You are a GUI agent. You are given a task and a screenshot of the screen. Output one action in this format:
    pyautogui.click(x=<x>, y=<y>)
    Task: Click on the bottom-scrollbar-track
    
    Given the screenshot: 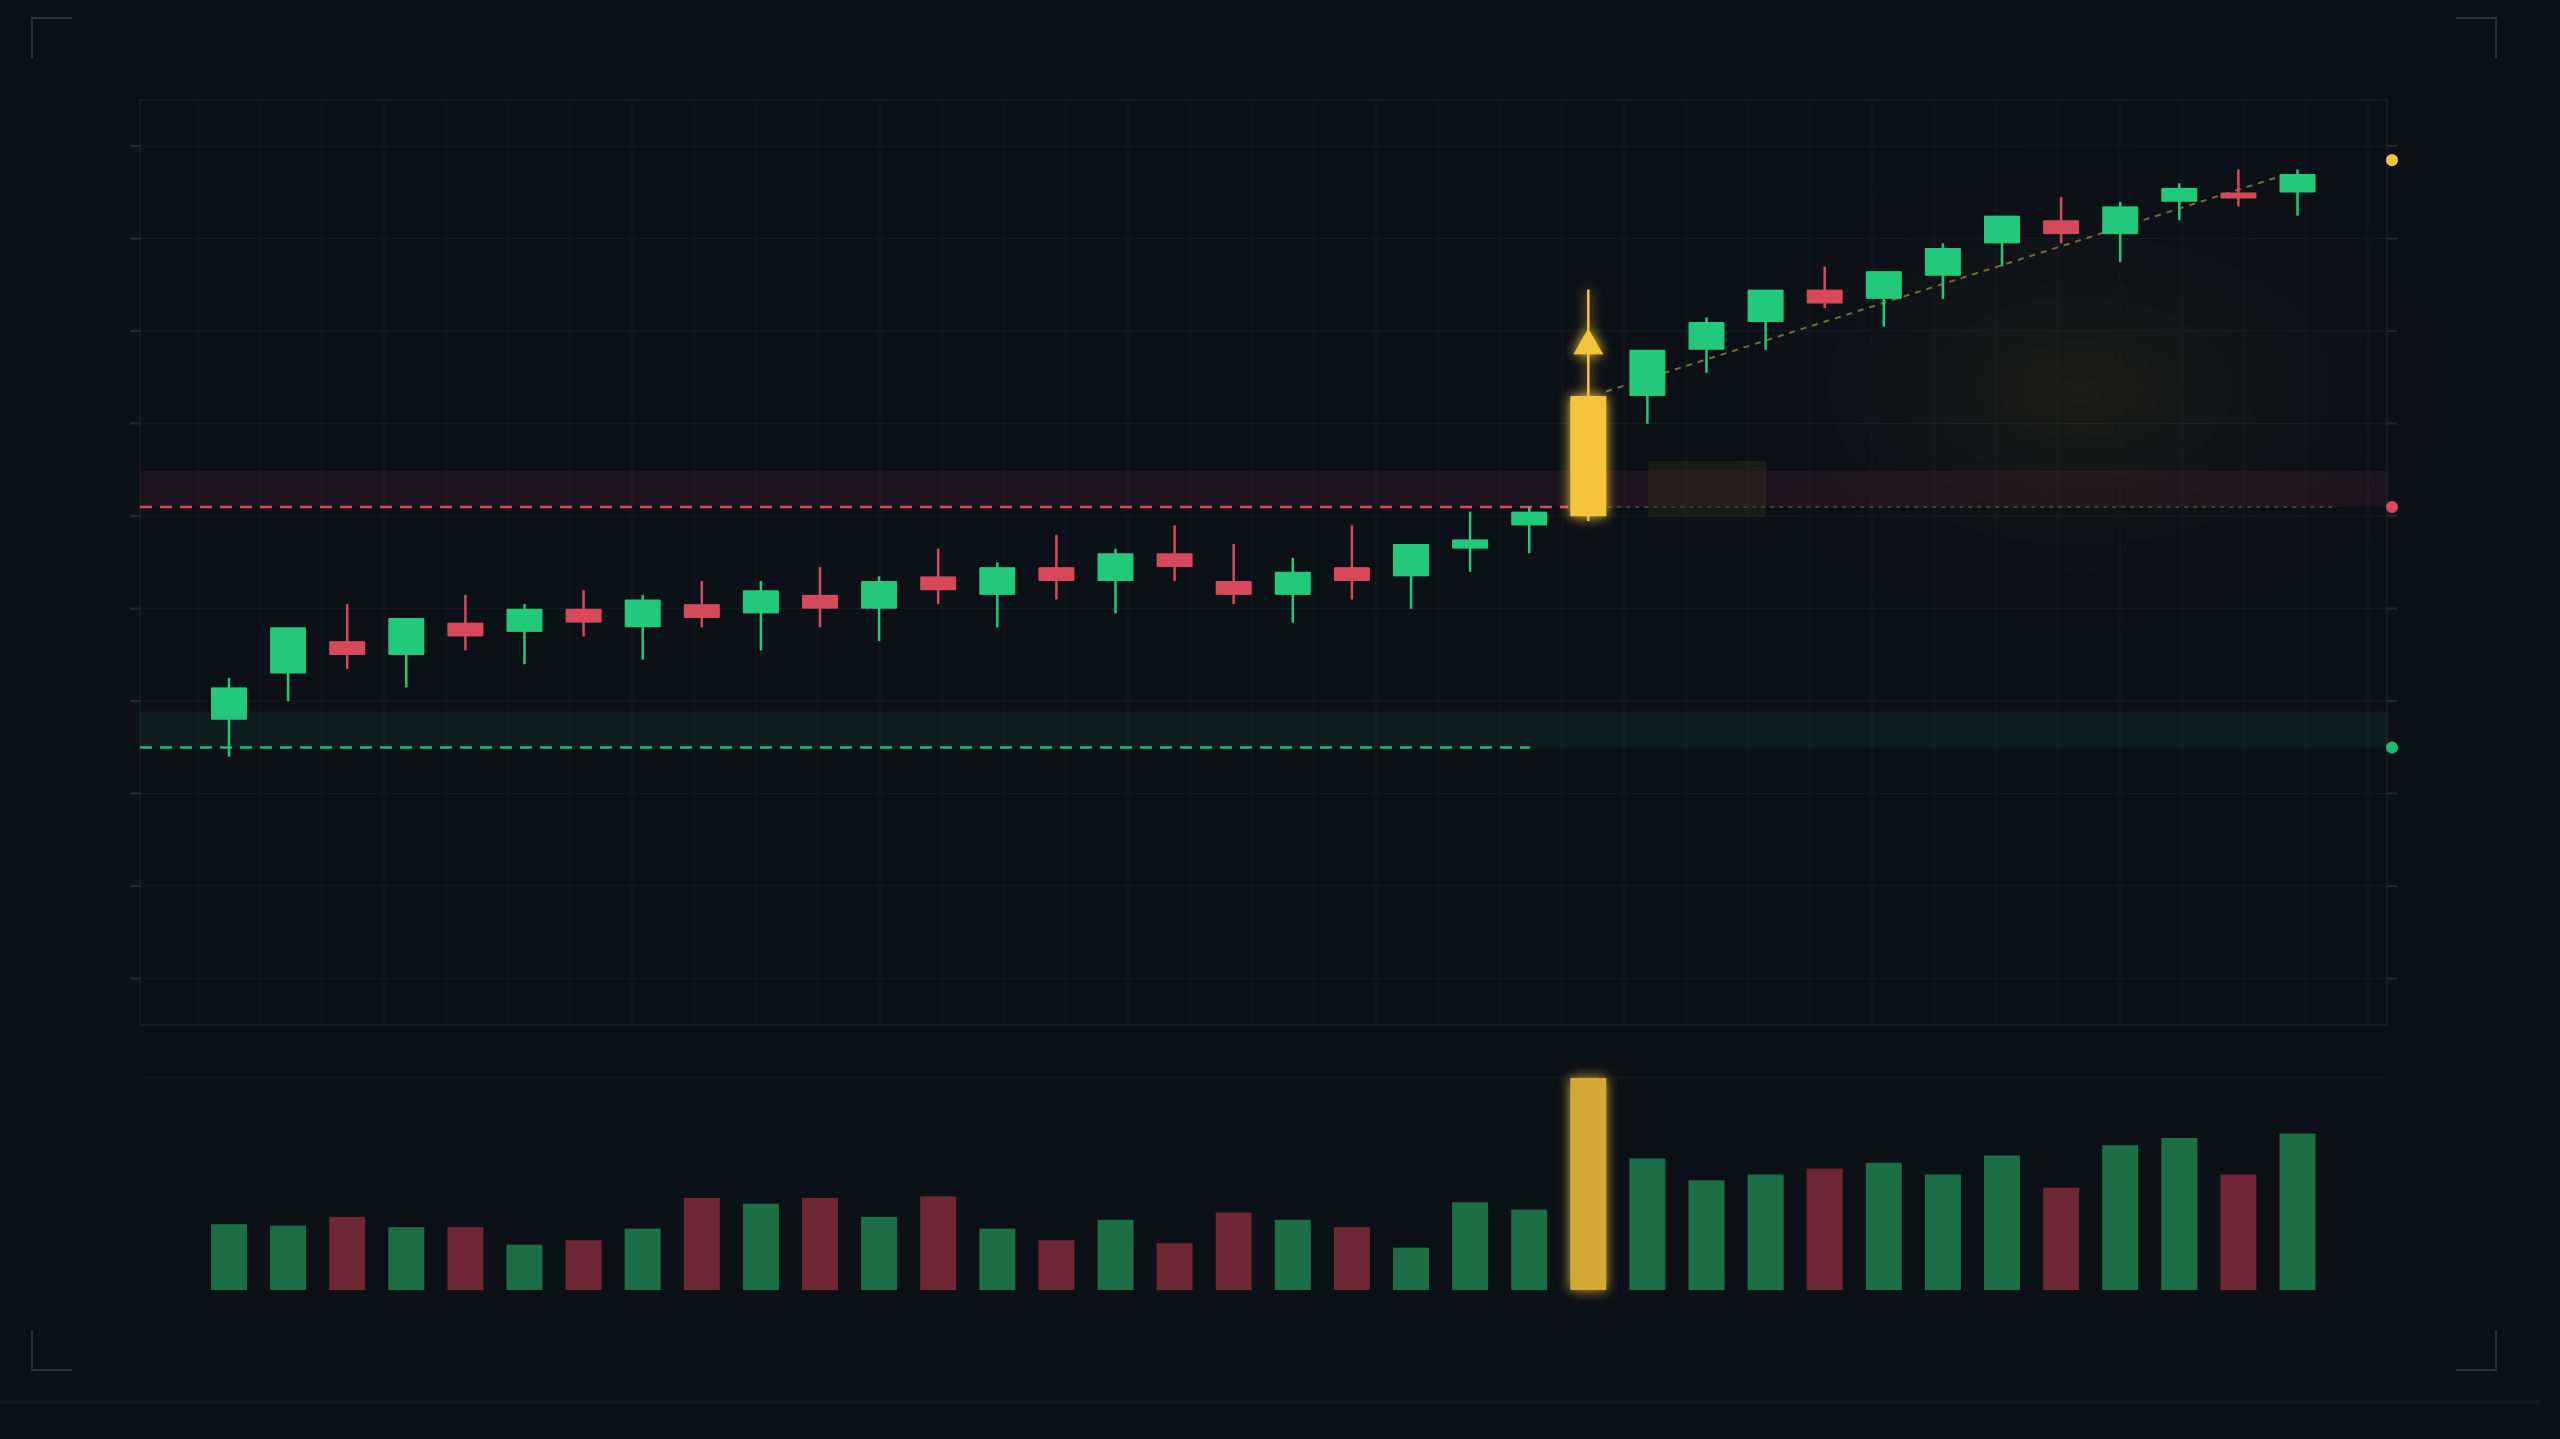 What is the action you would take?
    pyautogui.click(x=1270, y=1402)
    